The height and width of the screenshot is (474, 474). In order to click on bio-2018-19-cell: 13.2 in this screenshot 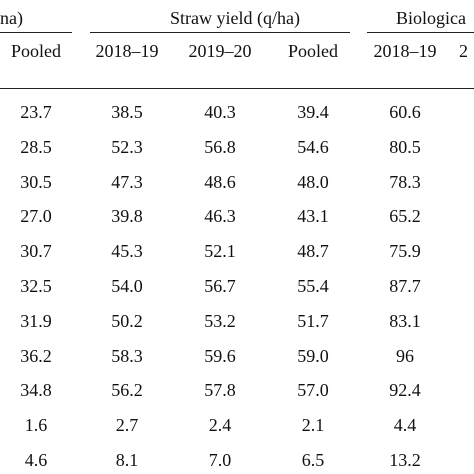, I will do `click(405, 460)`.